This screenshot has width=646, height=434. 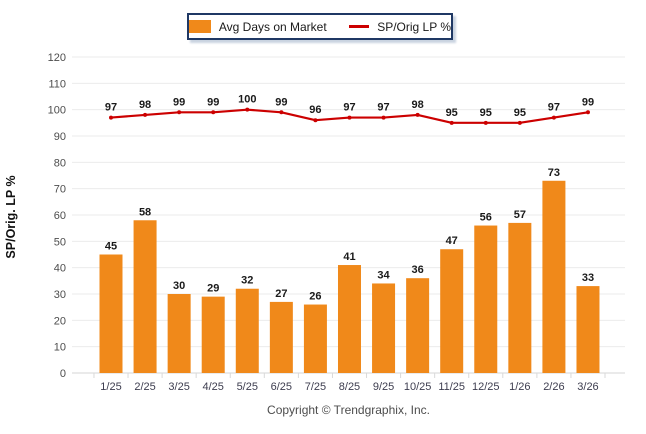 I want to click on line-marker-11/25, so click(x=451, y=122).